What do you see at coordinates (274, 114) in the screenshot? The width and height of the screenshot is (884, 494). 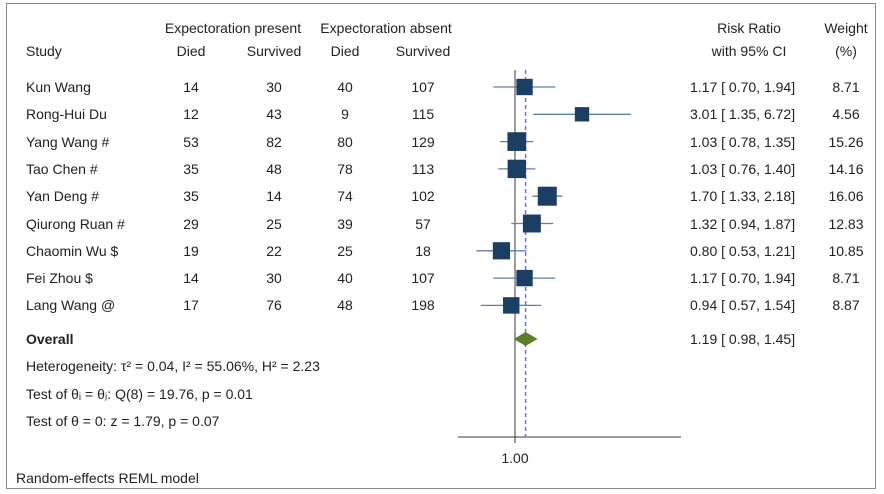 I see `survived-present-value: 43` at bounding box center [274, 114].